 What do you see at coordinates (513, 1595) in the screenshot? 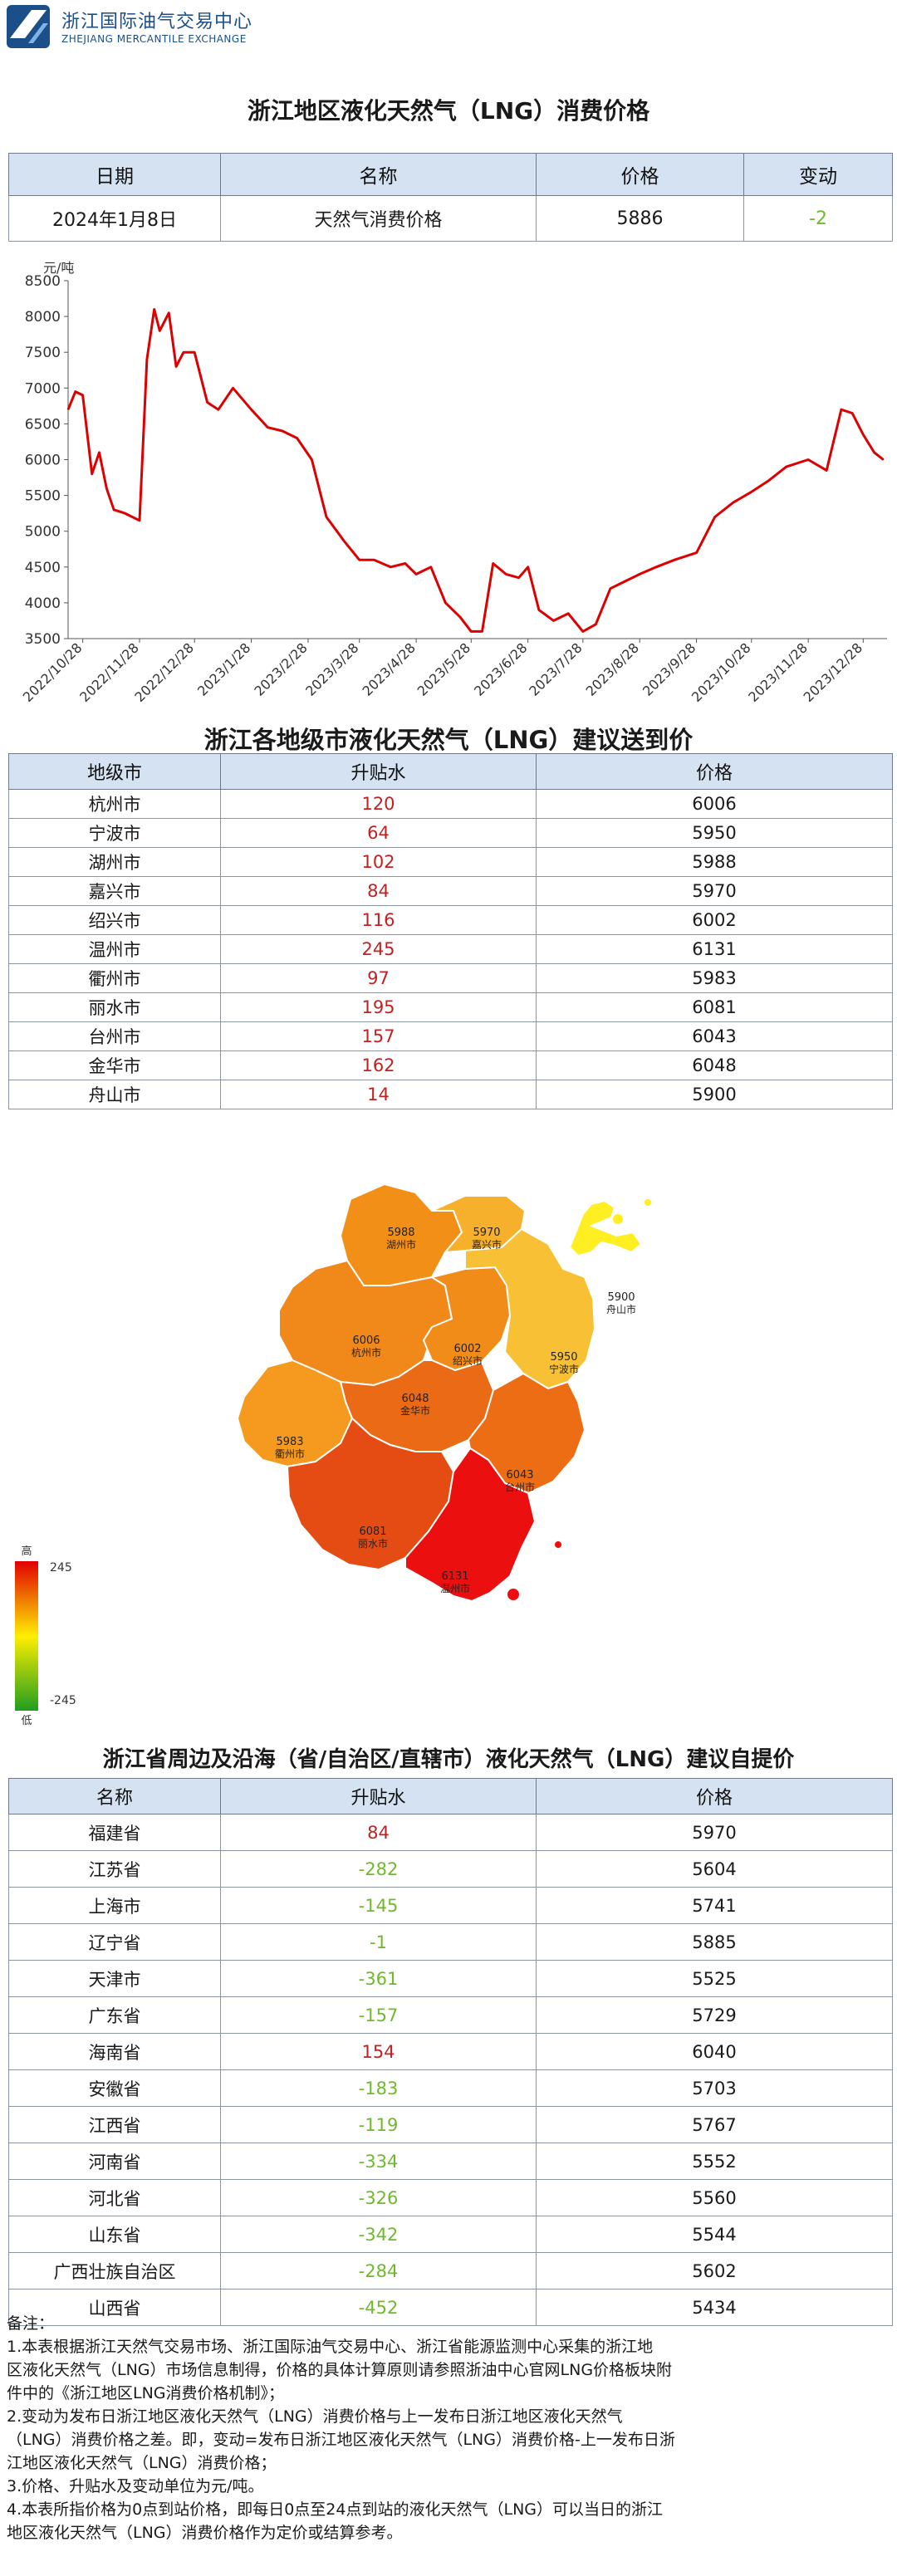
I see `map-island` at bounding box center [513, 1595].